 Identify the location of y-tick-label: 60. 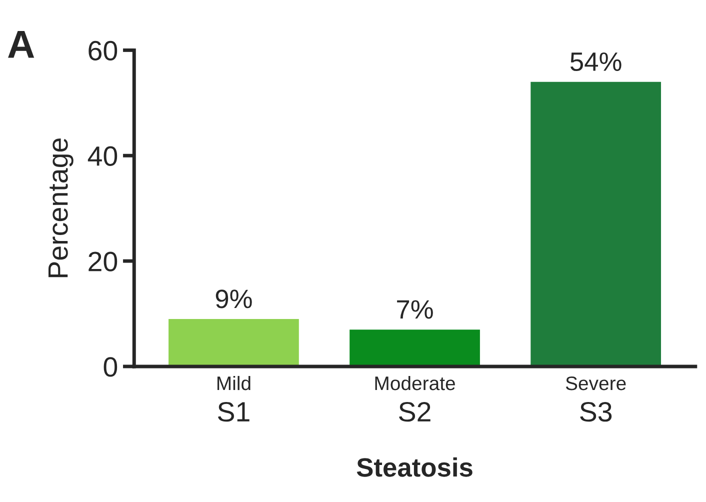
(103, 50).